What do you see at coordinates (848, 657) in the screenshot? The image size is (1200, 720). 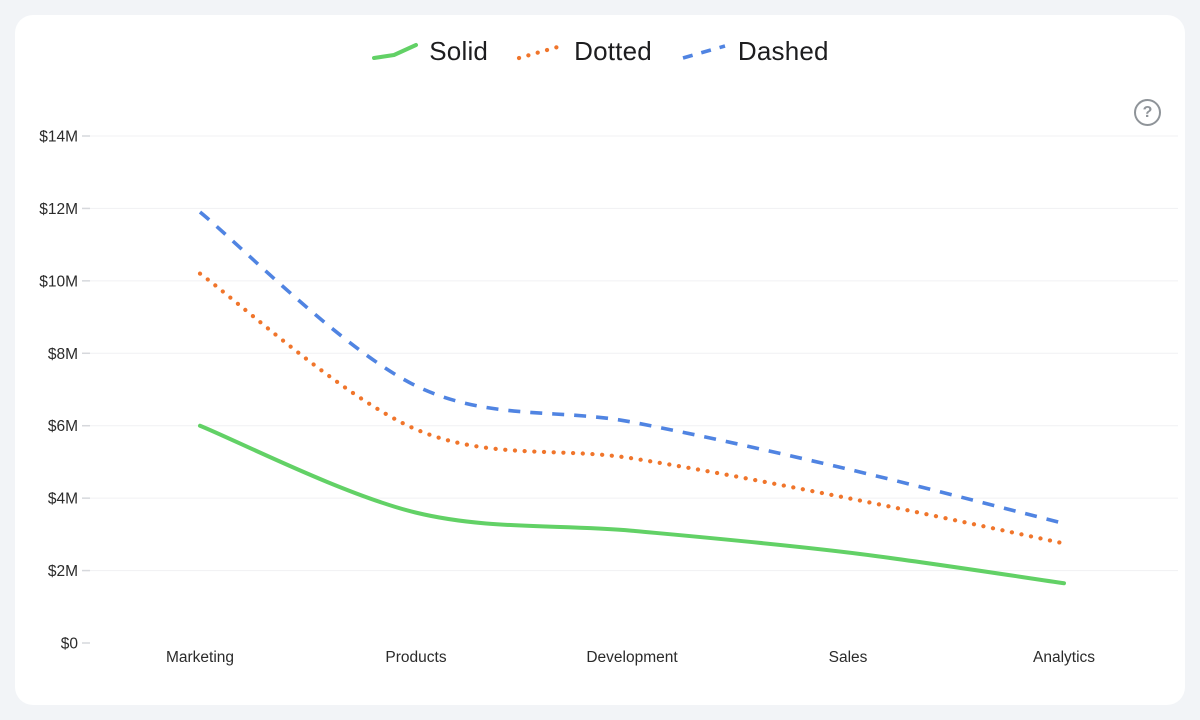 I see `x-axis-label: Sales` at bounding box center [848, 657].